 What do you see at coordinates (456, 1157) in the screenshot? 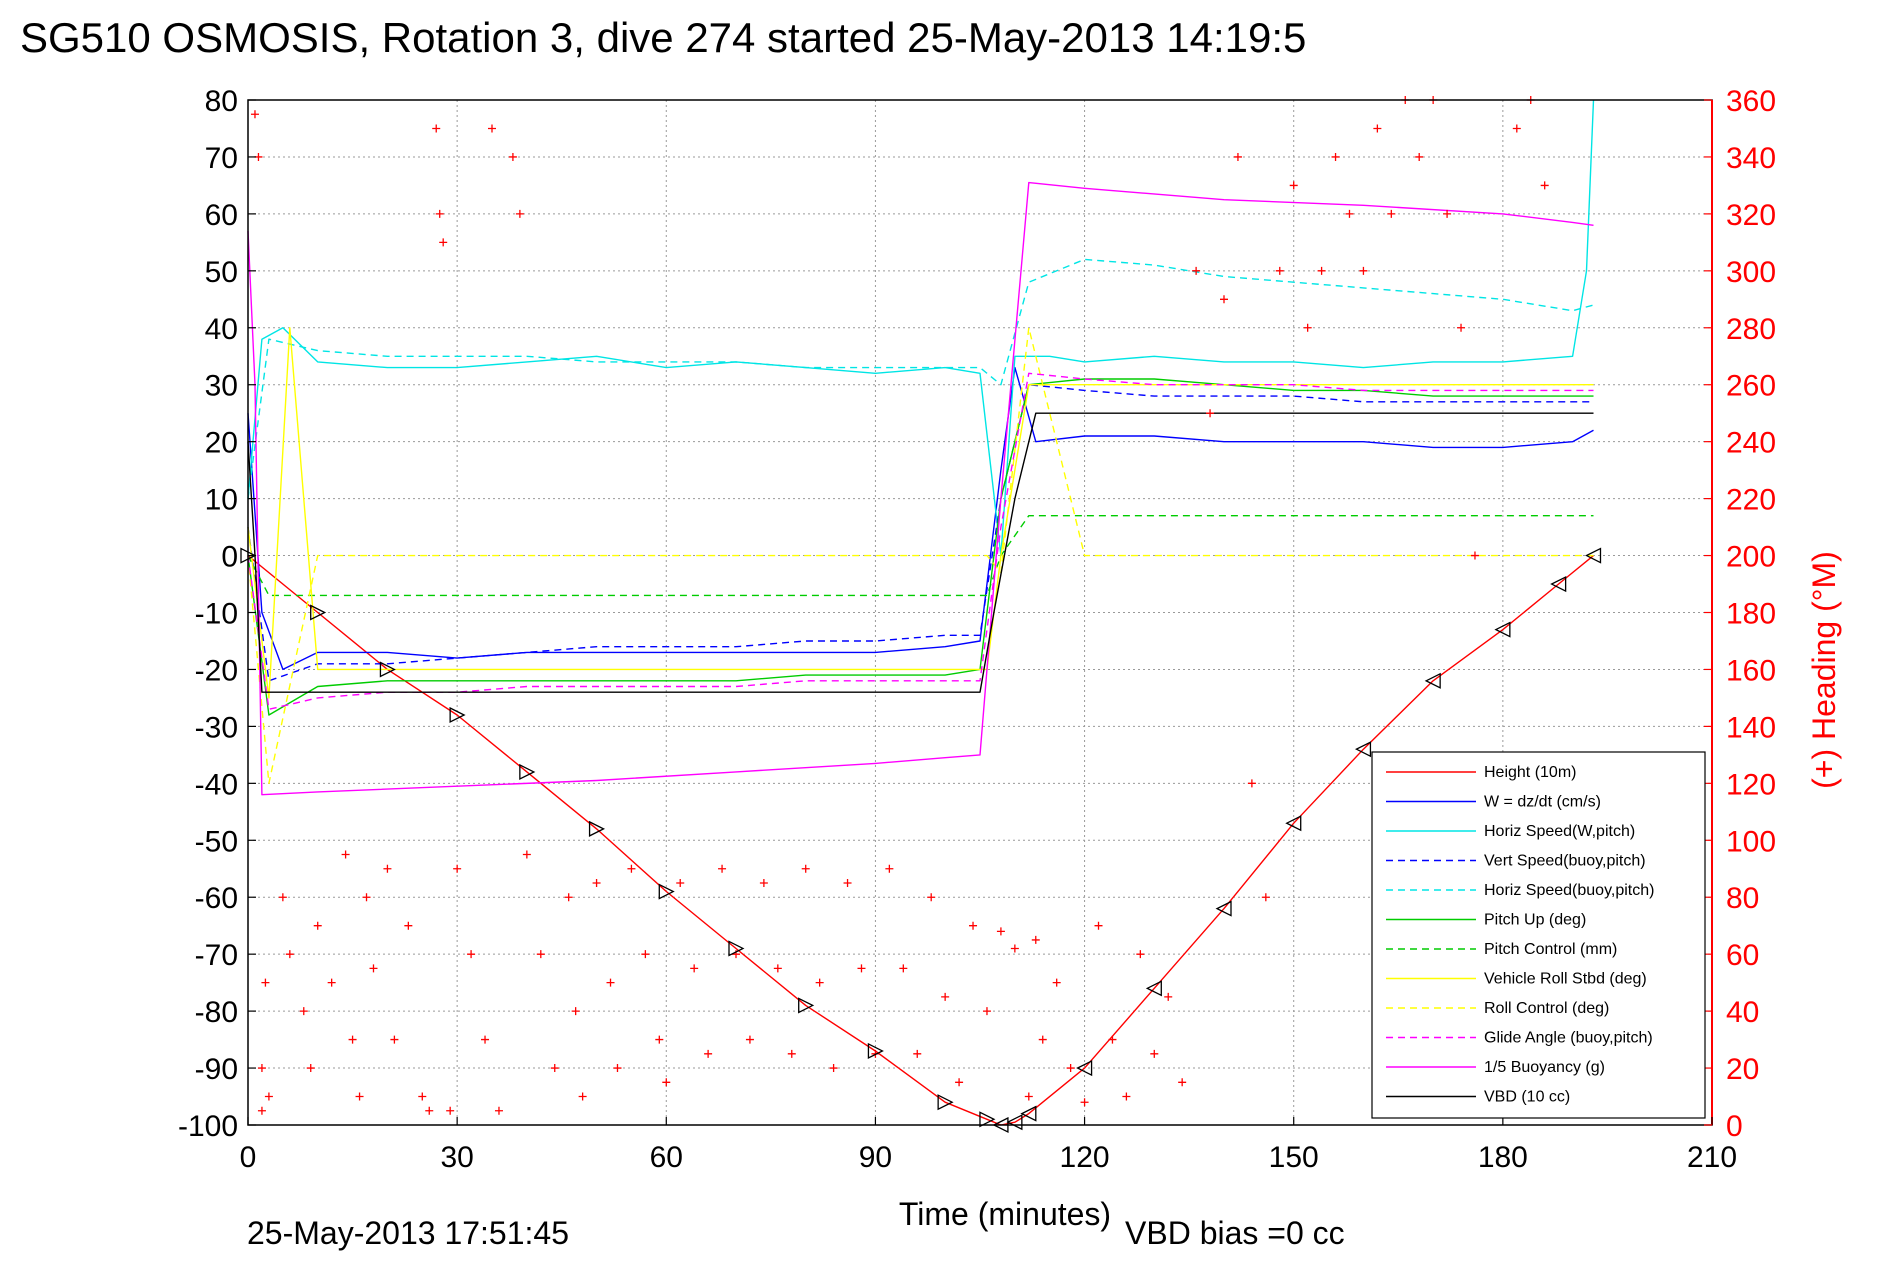
I see `x-tick-label: 30` at bounding box center [456, 1157].